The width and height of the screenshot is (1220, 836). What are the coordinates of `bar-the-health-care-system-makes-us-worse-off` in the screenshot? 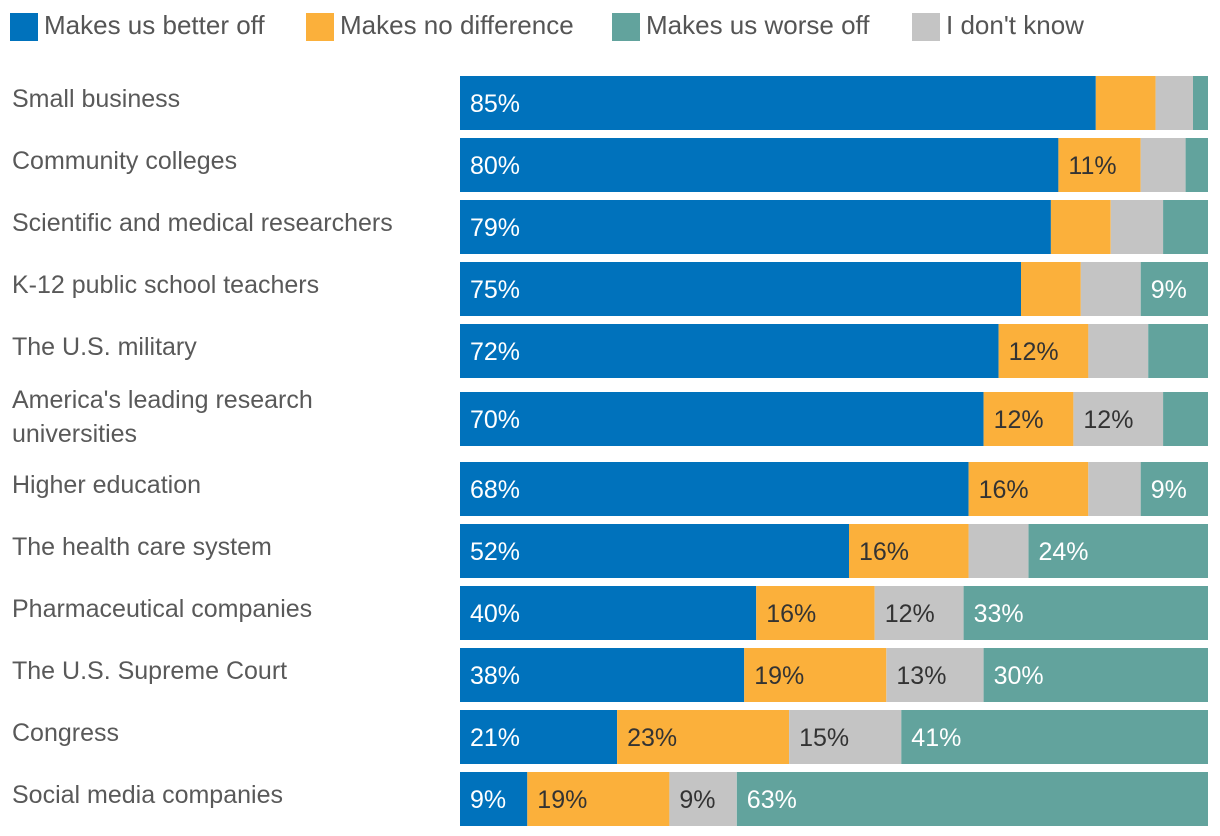 It's located at (1118, 551).